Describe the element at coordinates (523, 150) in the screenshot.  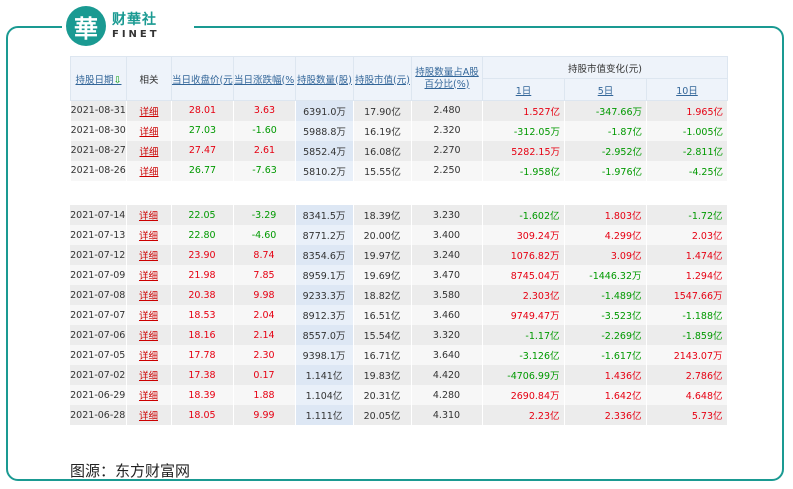
I see `row-change-1d: 5282.15万` at that location.